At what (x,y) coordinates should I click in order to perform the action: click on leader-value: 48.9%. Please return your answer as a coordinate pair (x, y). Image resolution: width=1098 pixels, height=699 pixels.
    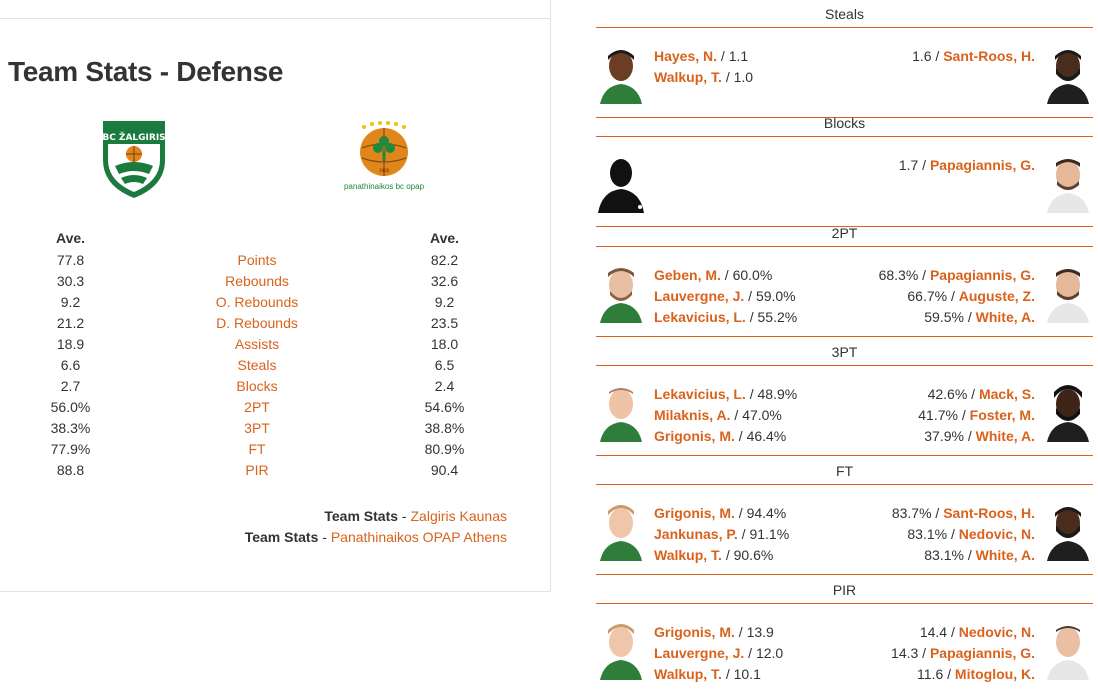
    Looking at the image, I should click on (777, 394).